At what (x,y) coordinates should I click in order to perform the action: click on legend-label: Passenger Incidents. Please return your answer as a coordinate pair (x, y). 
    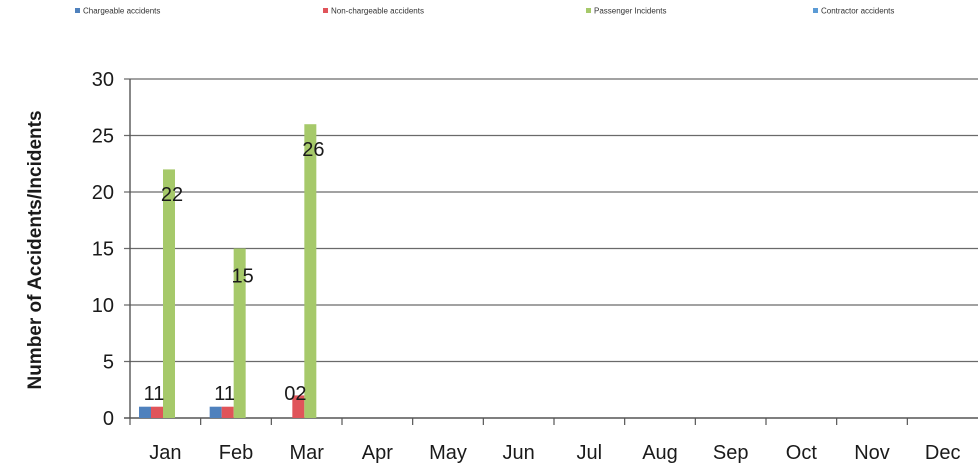
    Looking at the image, I should click on (630, 11).